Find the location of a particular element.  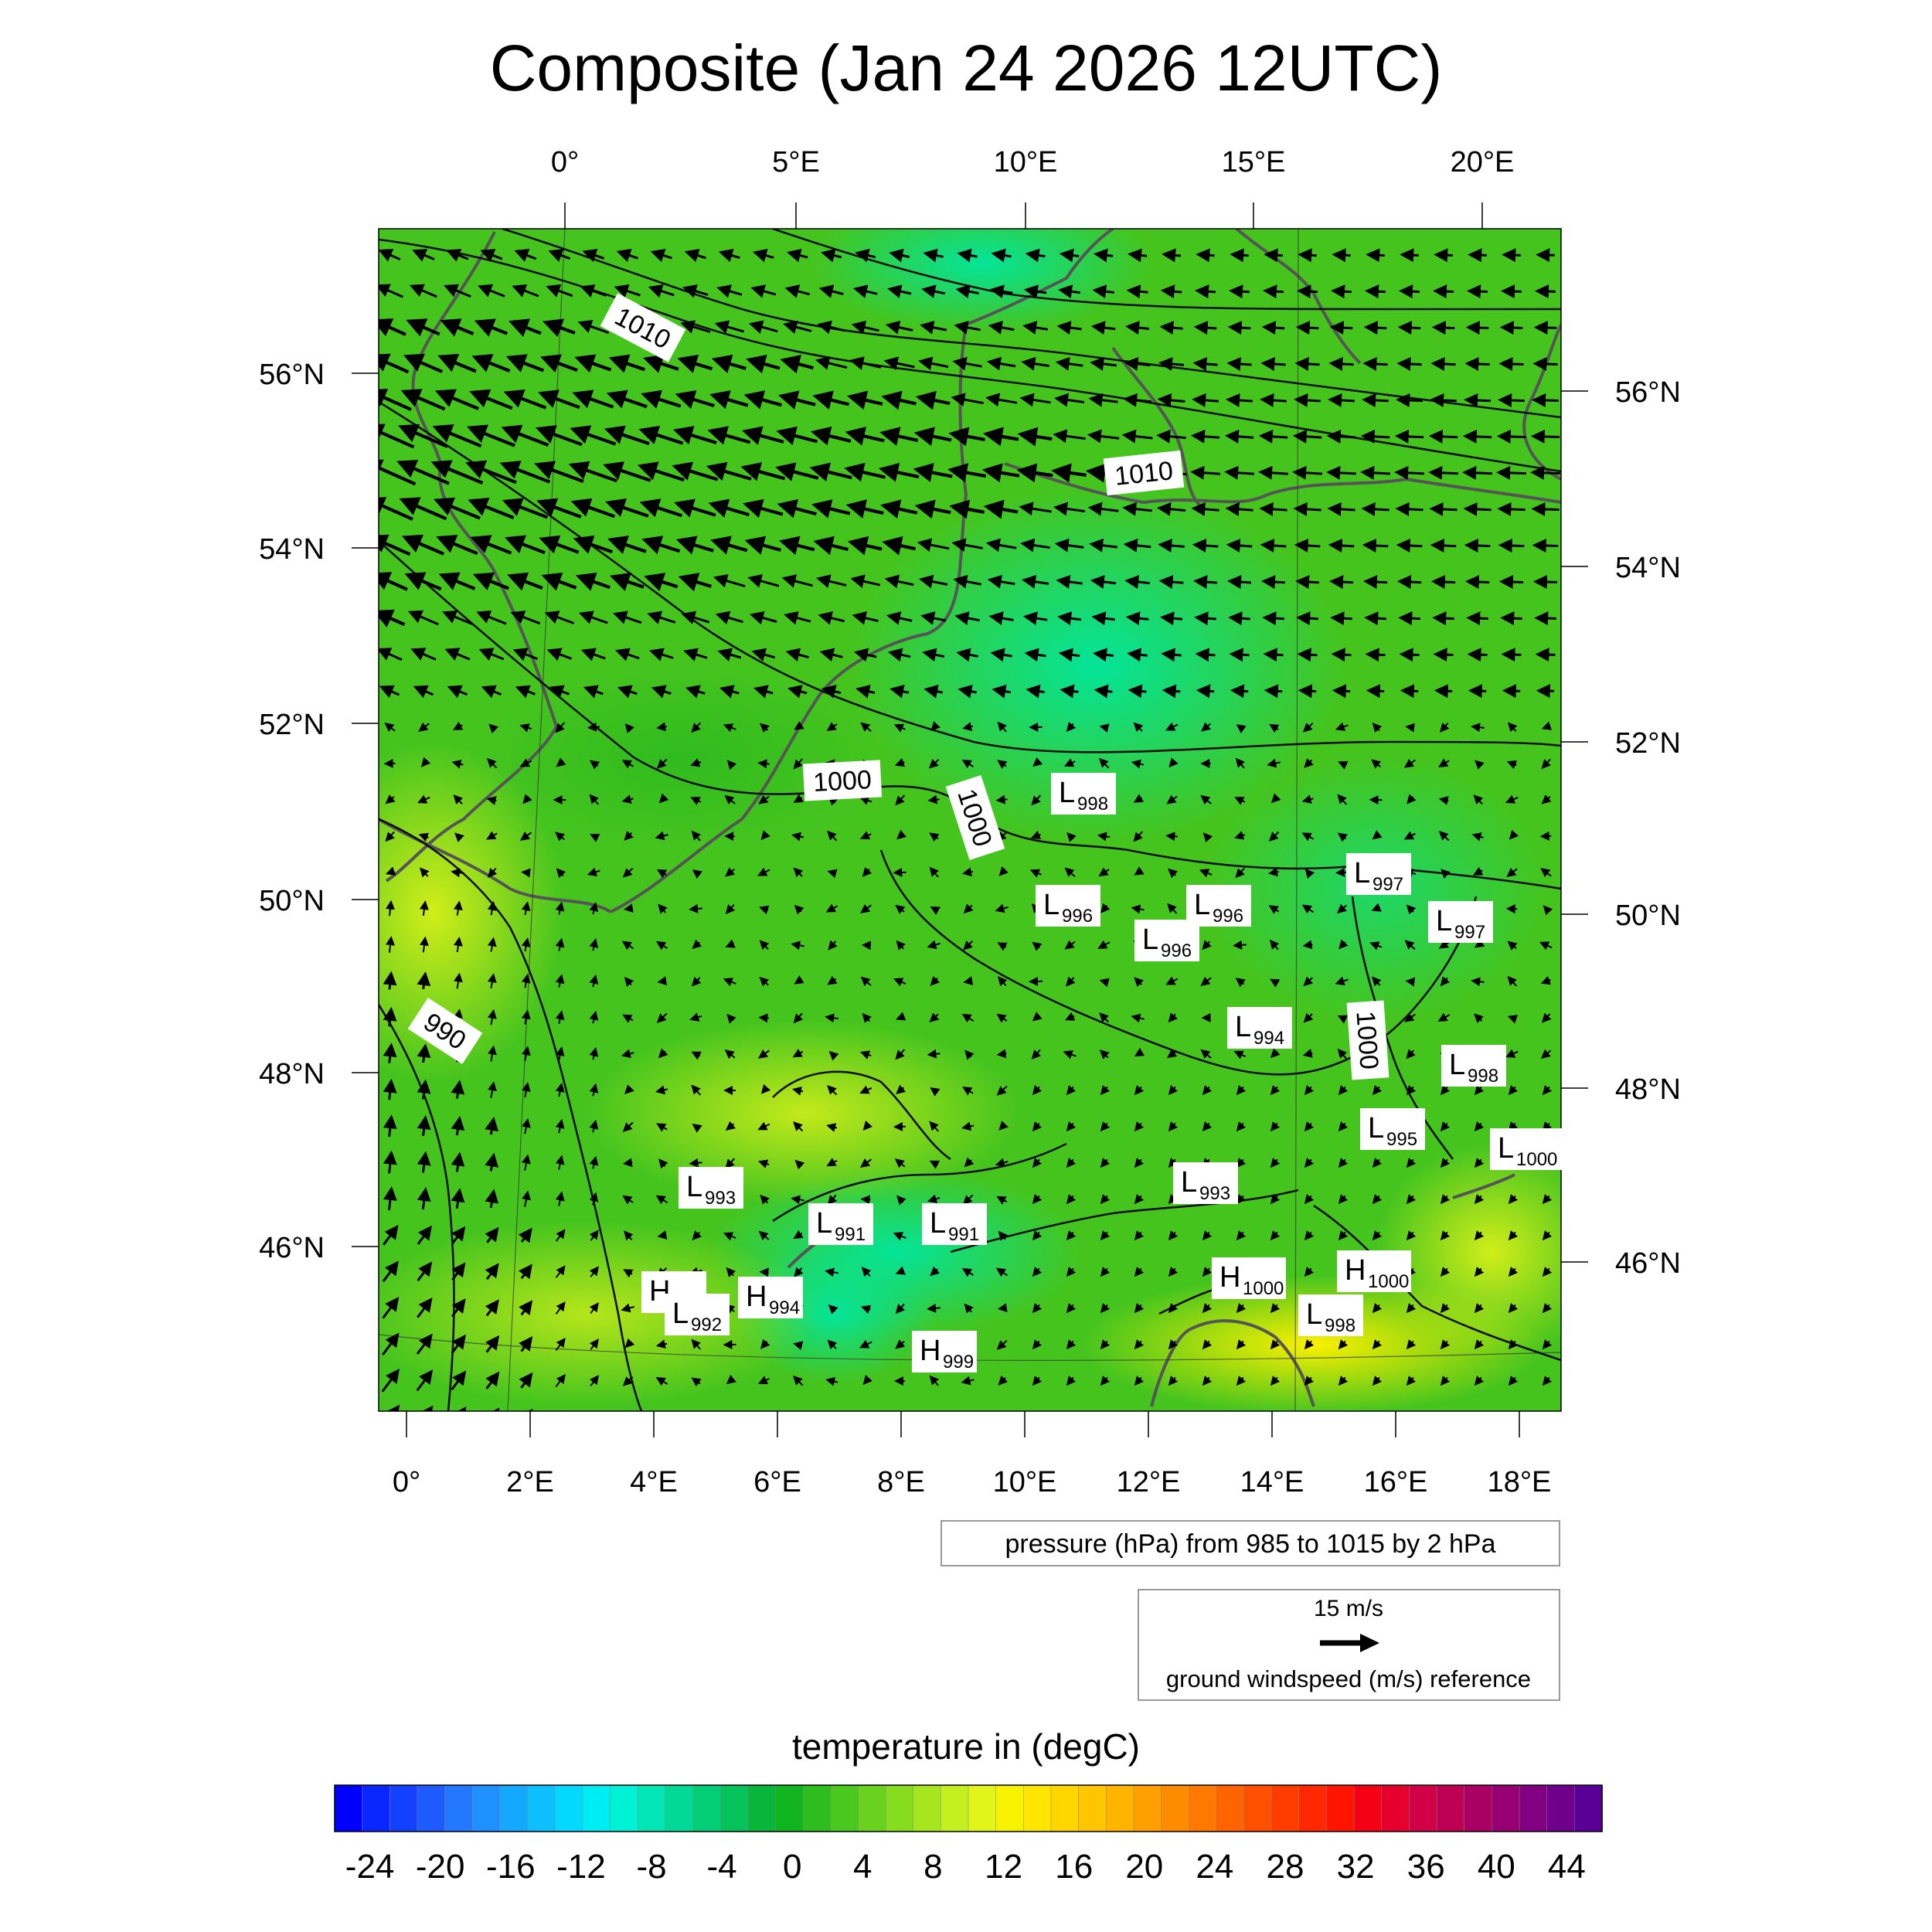

pressure-center-value: 996 is located at coordinates (1228, 916).